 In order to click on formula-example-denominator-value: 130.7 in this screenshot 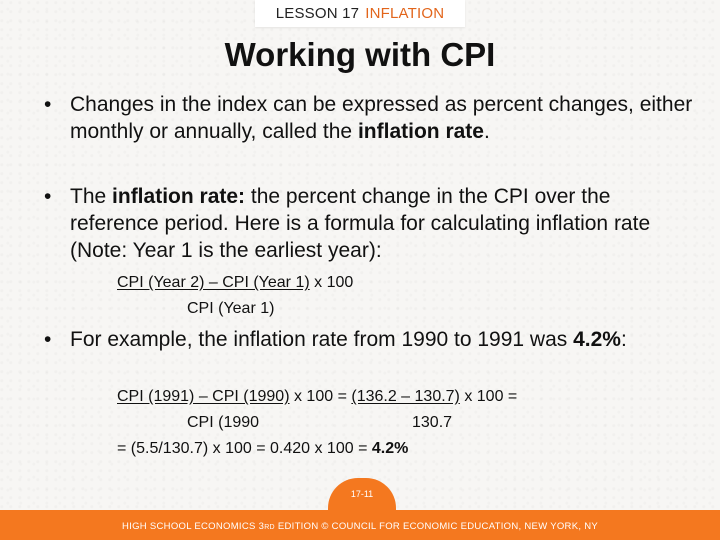, I will do `click(432, 422)`.